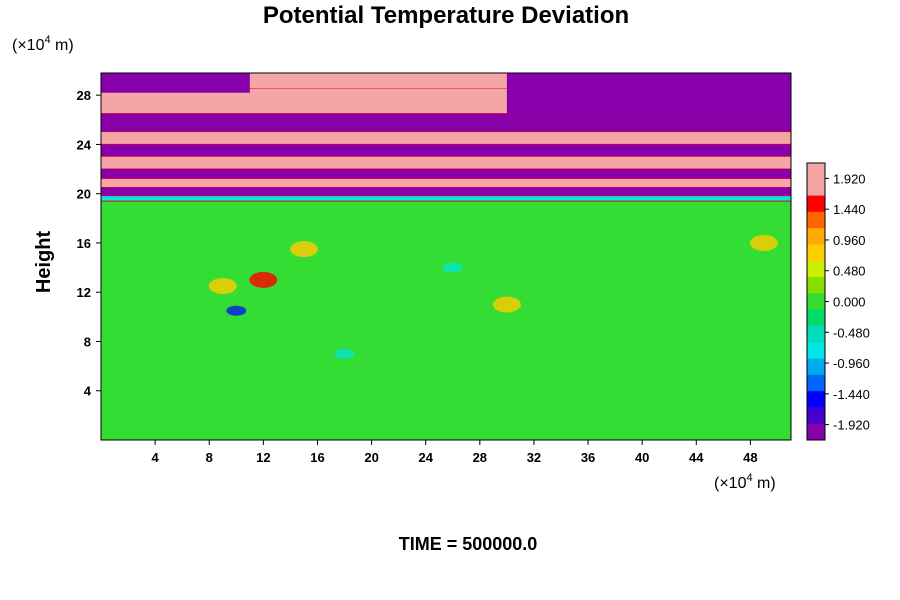 The height and width of the screenshot is (600, 900). Describe the element at coordinates (750, 457) in the screenshot. I see `x-tick-label: 48` at that location.